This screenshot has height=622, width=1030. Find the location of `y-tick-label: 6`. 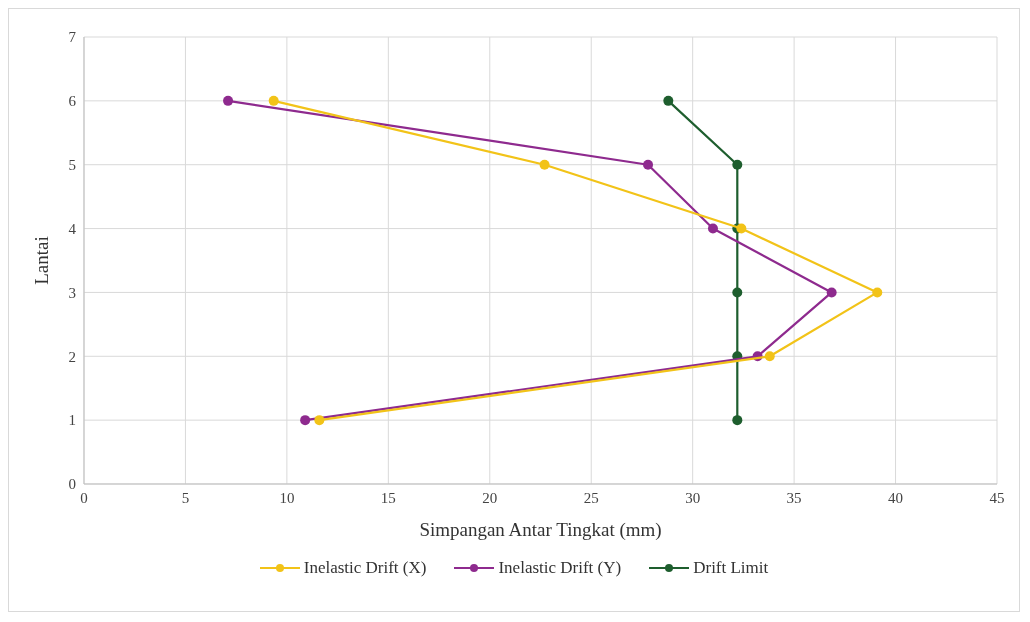

y-tick-label: 6 is located at coordinates (72, 101).